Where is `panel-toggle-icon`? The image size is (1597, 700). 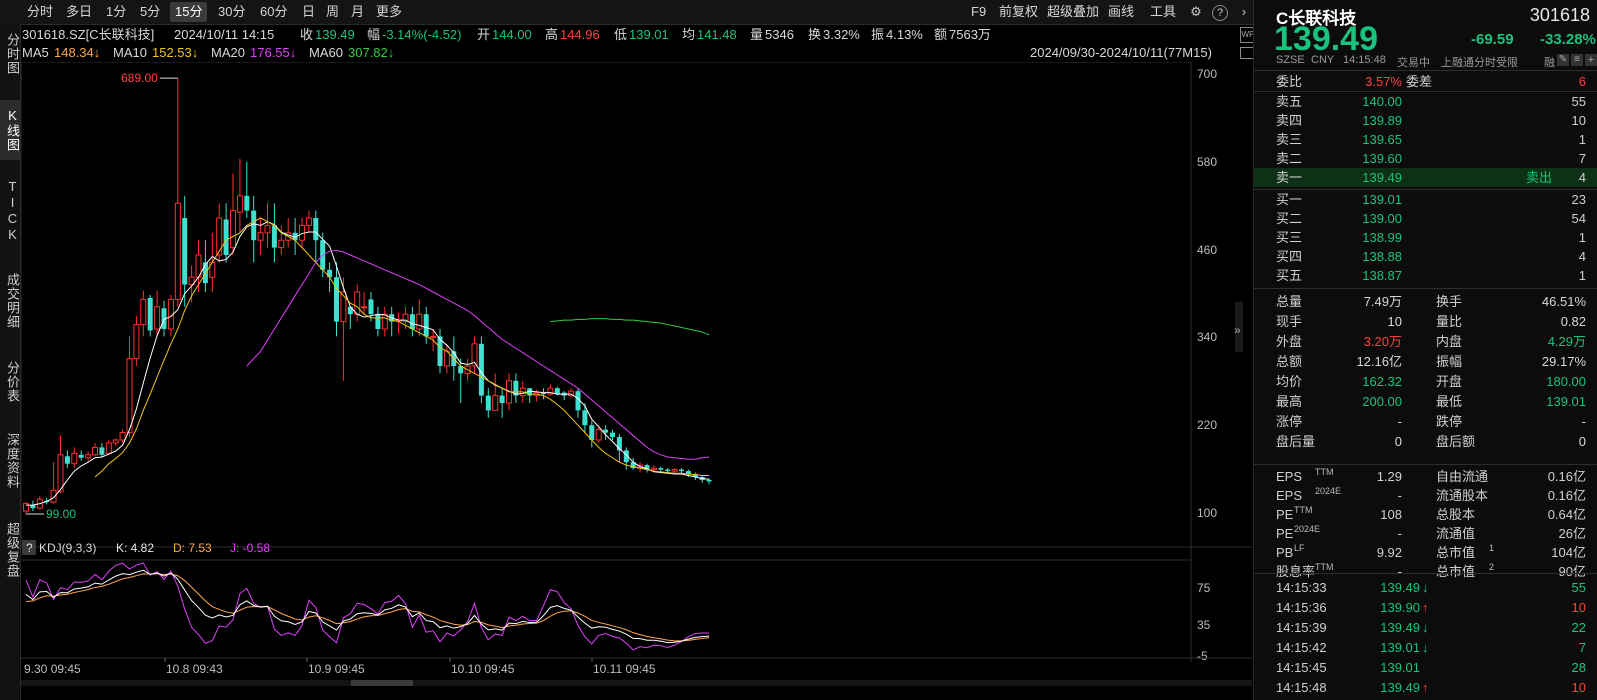 panel-toggle-icon is located at coordinates (1247, 53).